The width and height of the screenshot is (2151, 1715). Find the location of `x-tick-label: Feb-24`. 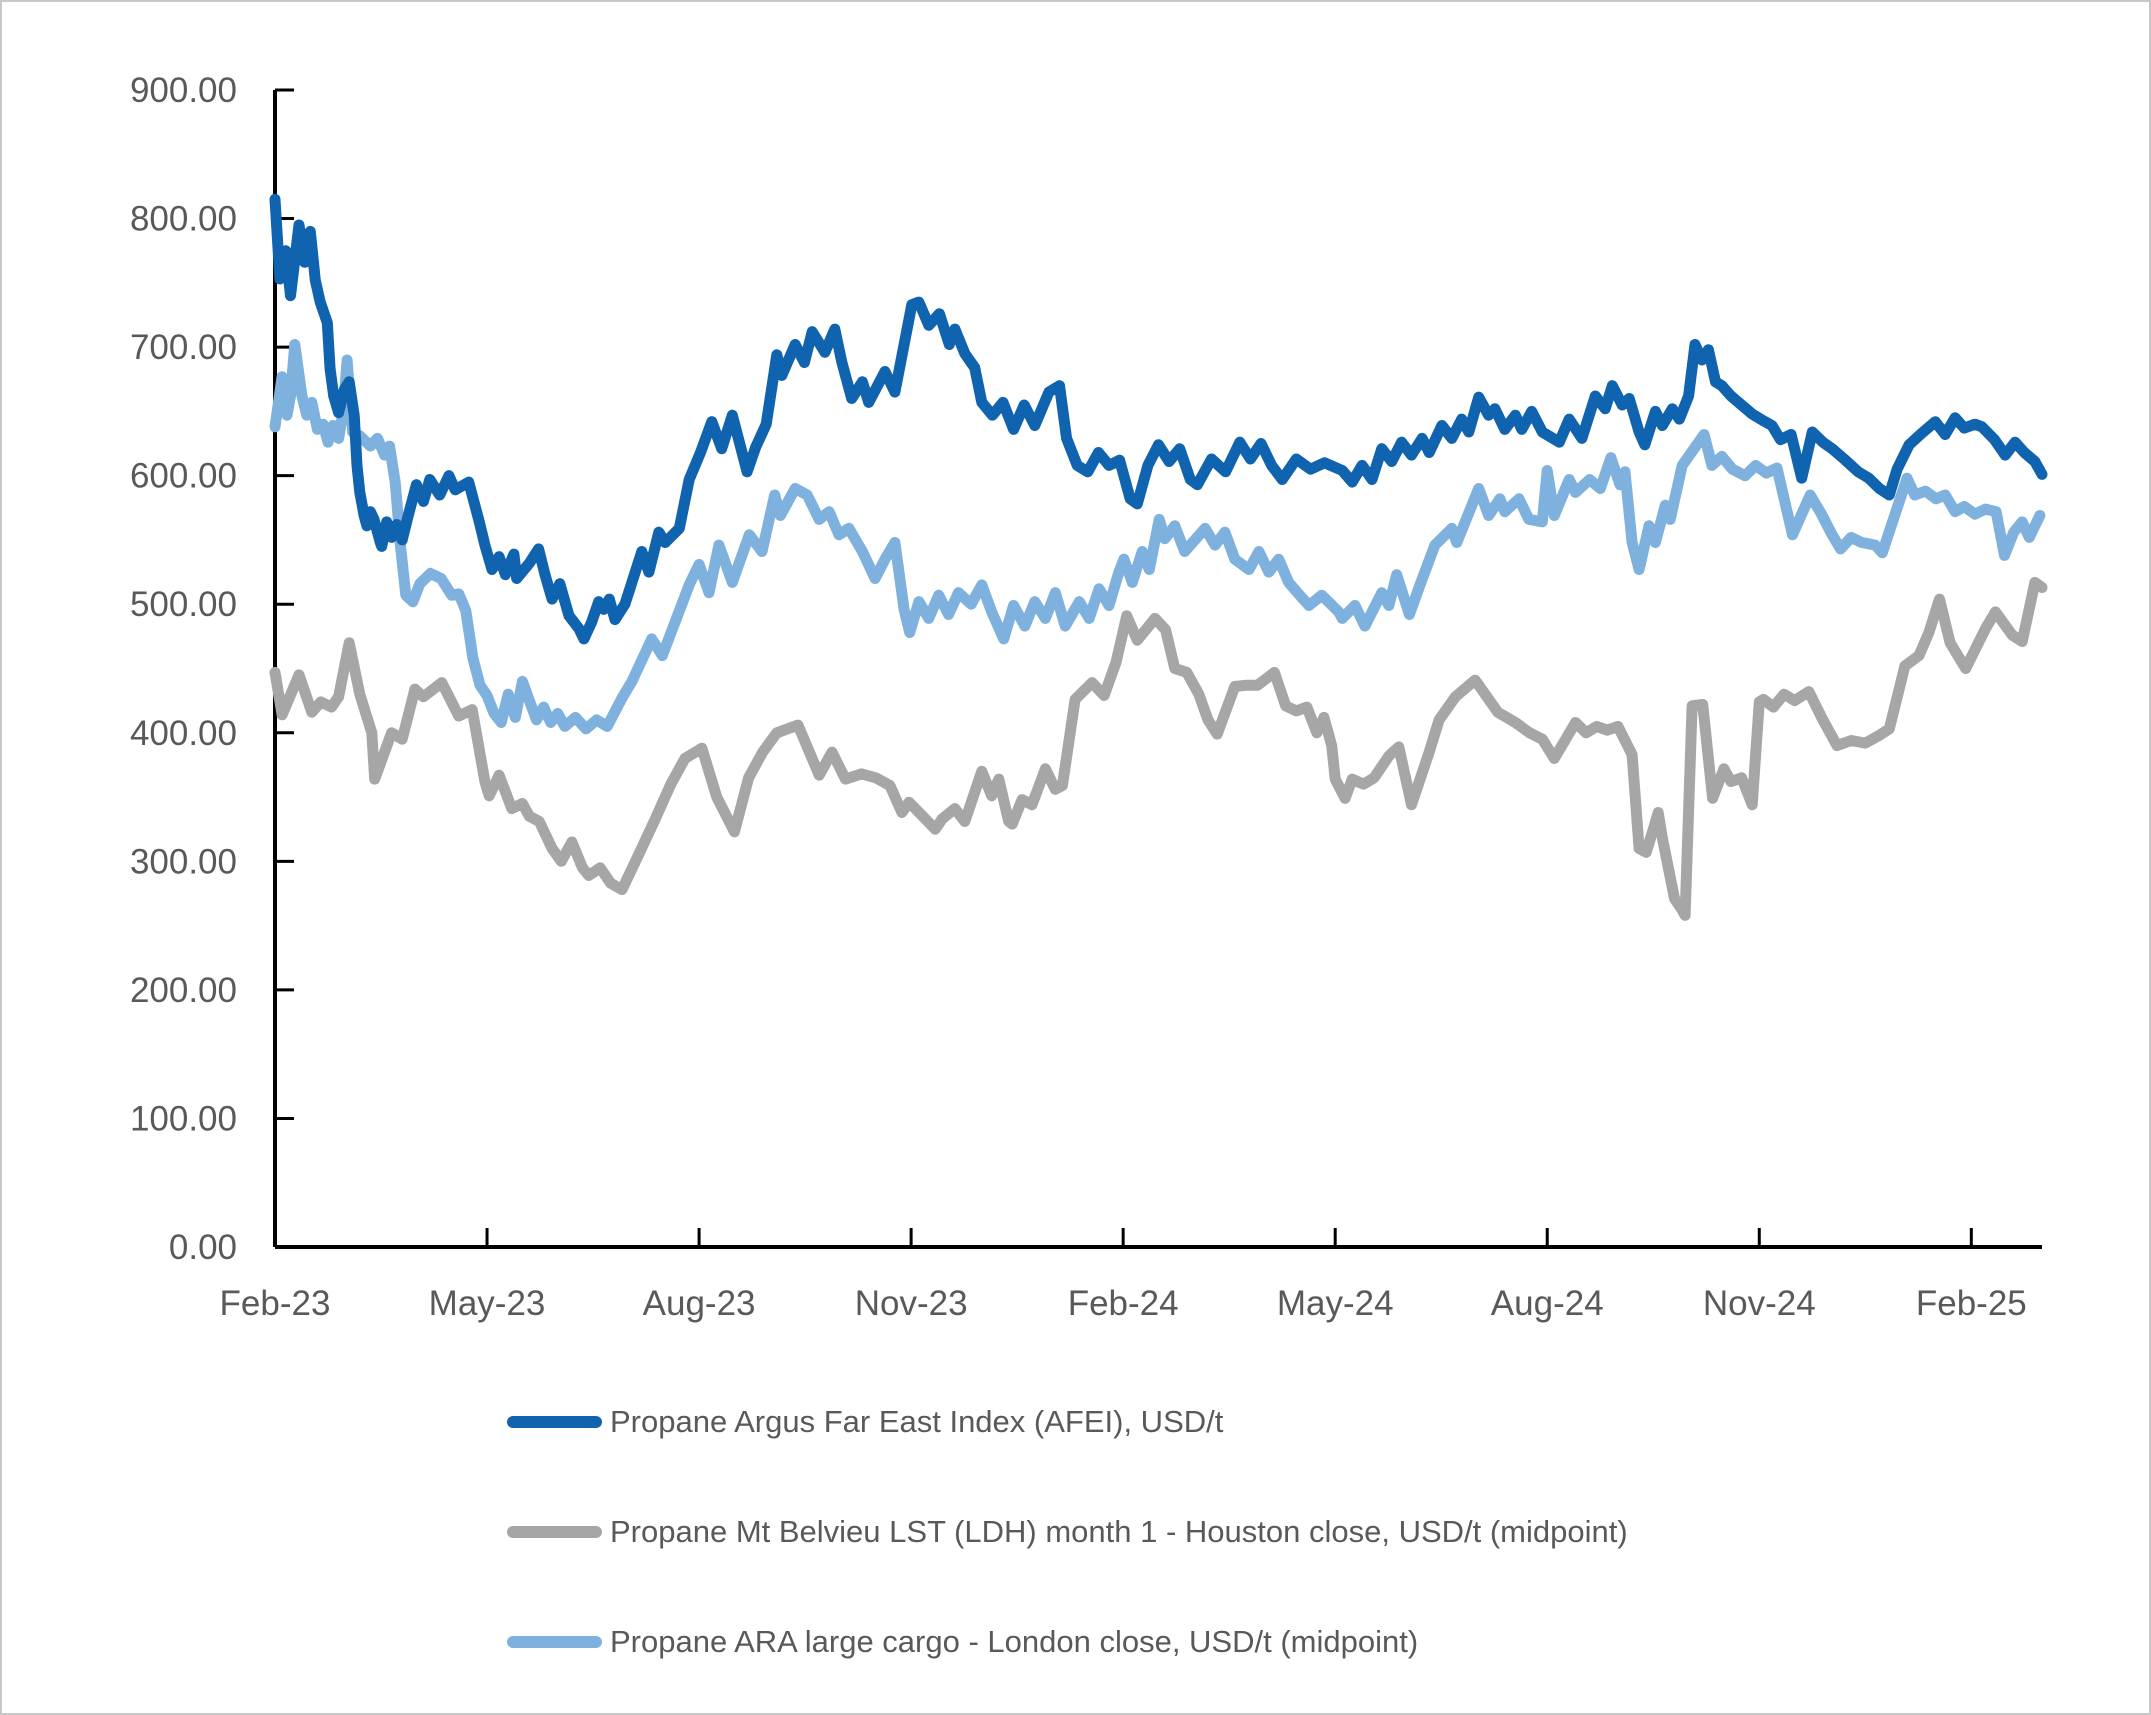

x-tick-label: Feb-24 is located at coordinates (1123, 1303).